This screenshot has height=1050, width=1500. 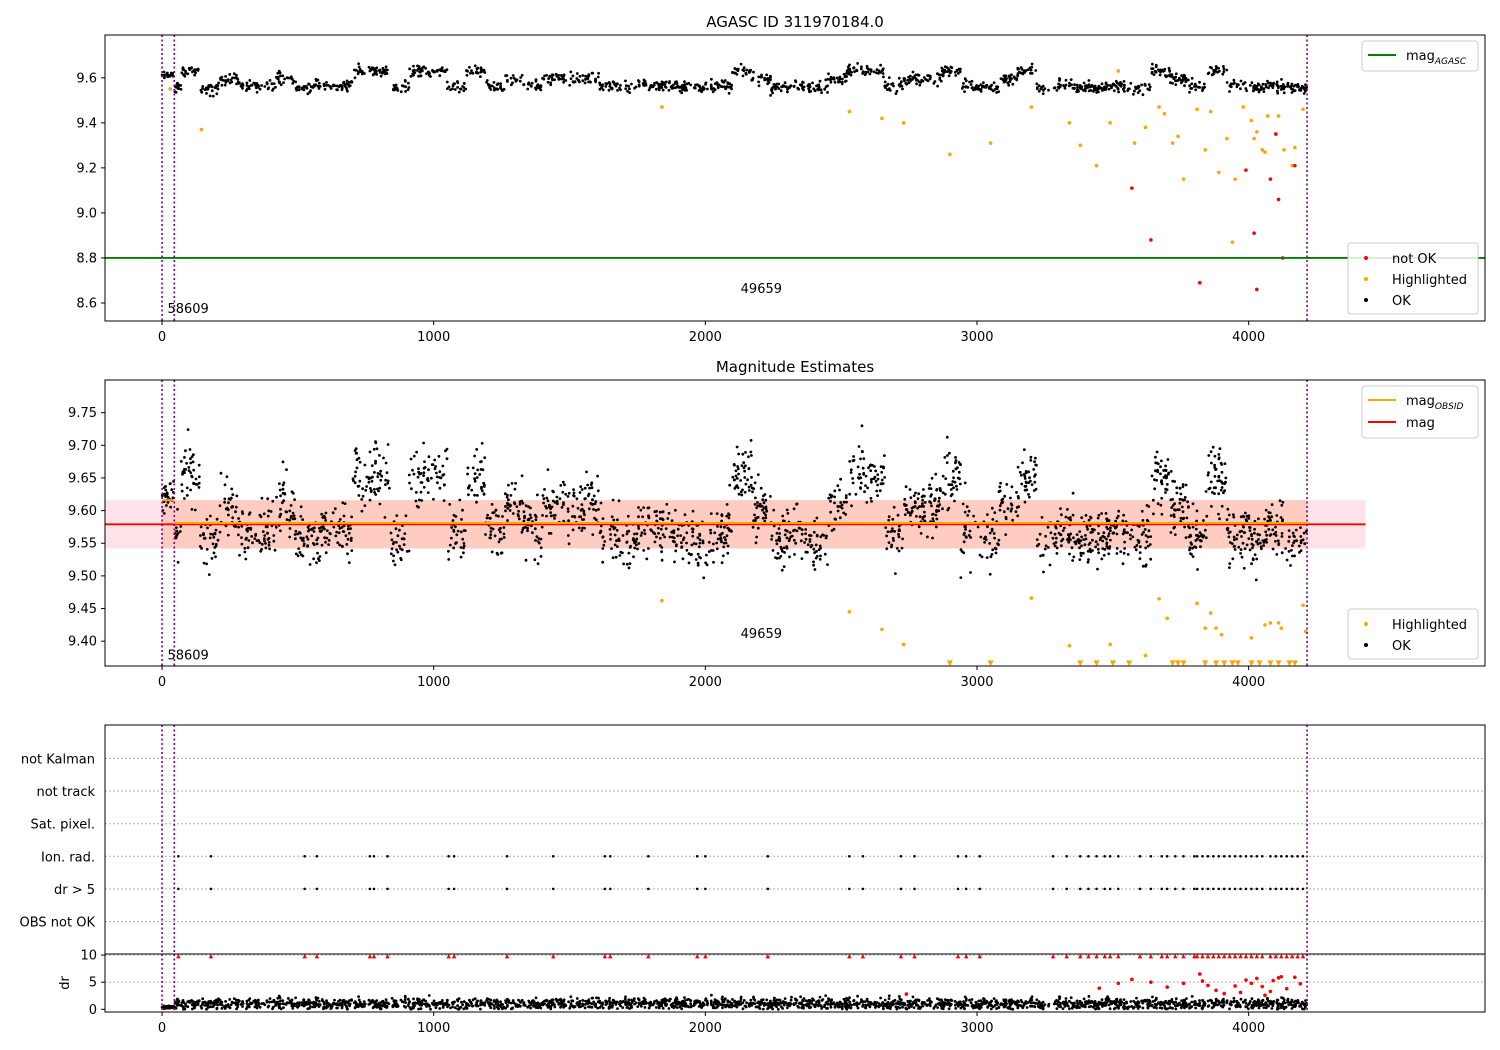 What do you see at coordinates (1366, 258) in the screenshot?
I see `legend-marker` at bounding box center [1366, 258].